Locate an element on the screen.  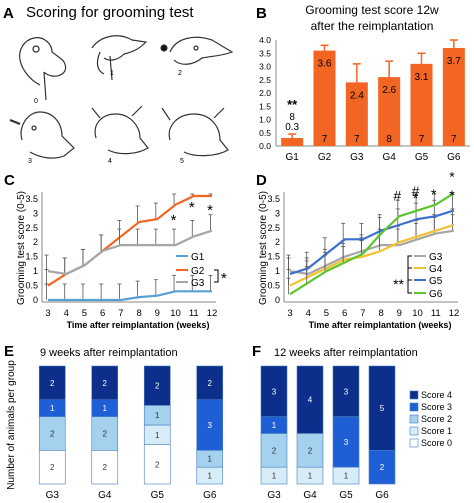
chart-c-xlabel: Time after reimplantation (weeks) is located at coordinates (138, 325).